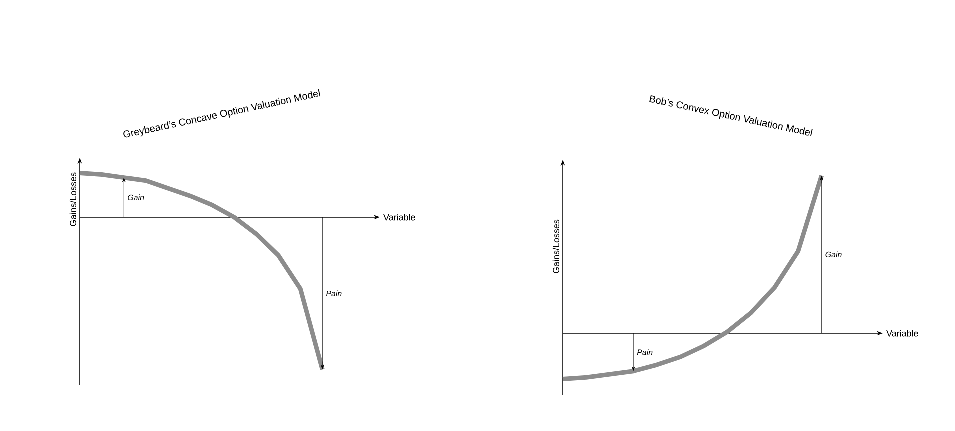 The width and height of the screenshot is (955, 431). I want to click on chart-title: Greybeard’s Concave Option Valuation Model, so click(222, 113).